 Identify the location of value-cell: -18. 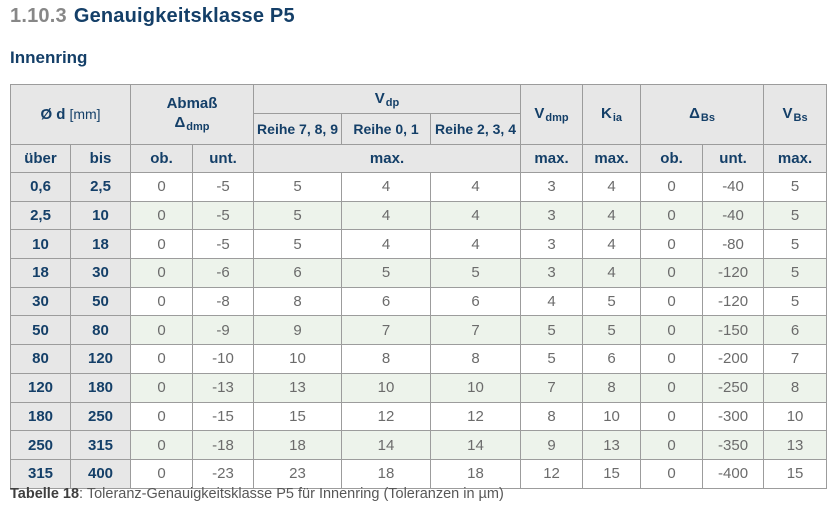
(223, 445).